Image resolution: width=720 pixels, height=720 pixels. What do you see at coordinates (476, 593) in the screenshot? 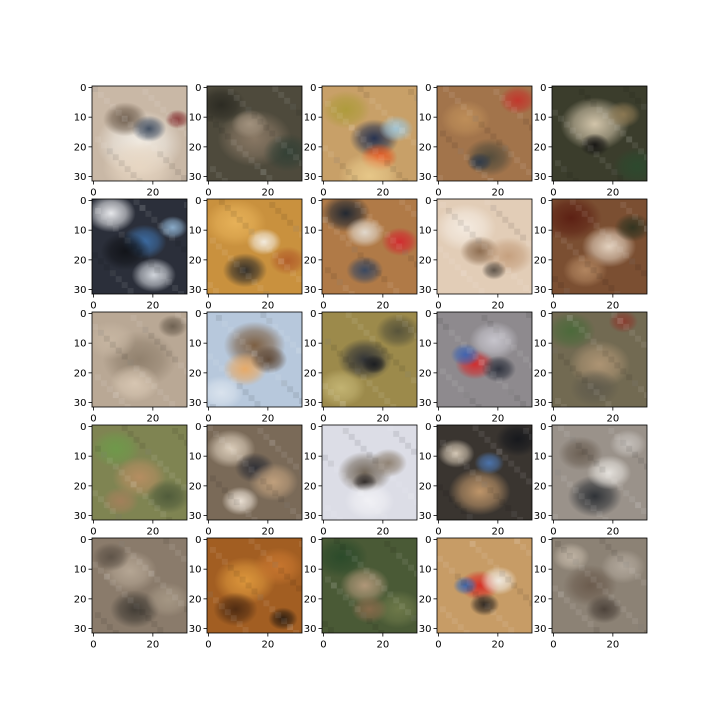
I see `subplot-r5c4: 0 20 0 10 20 30` at bounding box center [476, 593].